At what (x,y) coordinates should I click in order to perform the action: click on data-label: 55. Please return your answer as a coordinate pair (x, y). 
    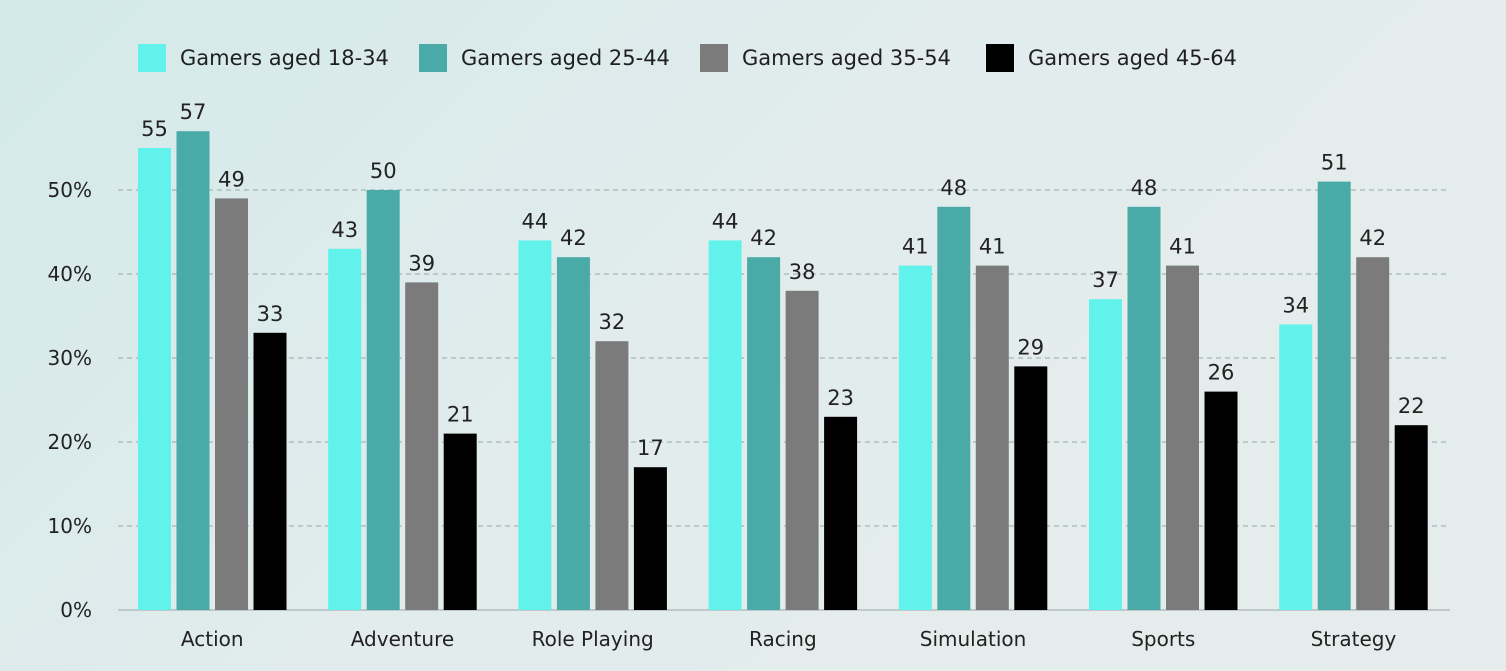
    Looking at the image, I should click on (154, 129).